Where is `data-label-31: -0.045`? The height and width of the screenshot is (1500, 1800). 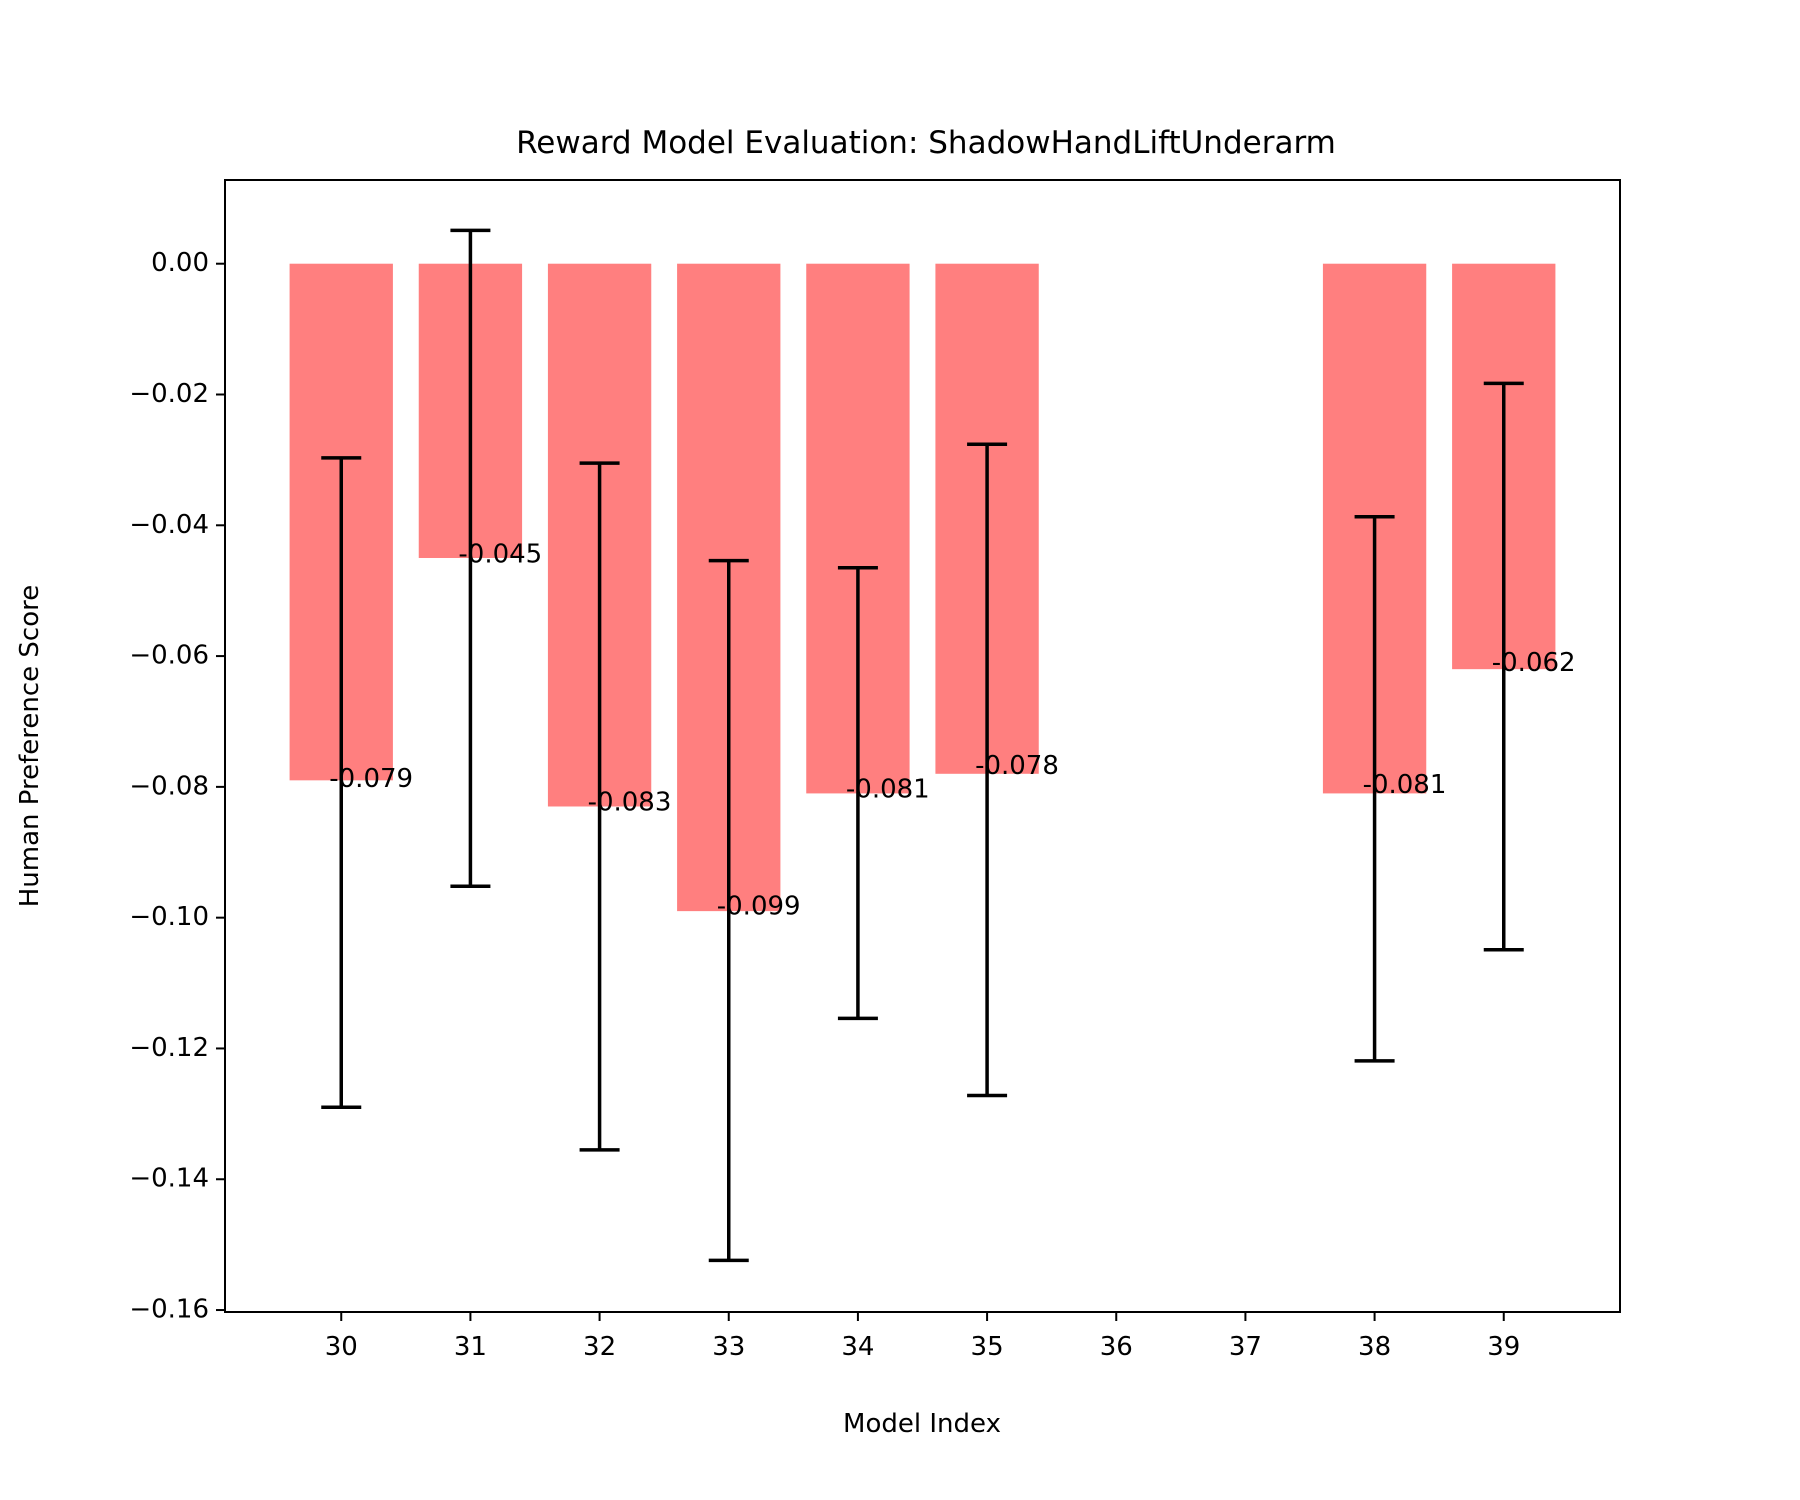 data-label-31: -0.045 is located at coordinates (500, 555).